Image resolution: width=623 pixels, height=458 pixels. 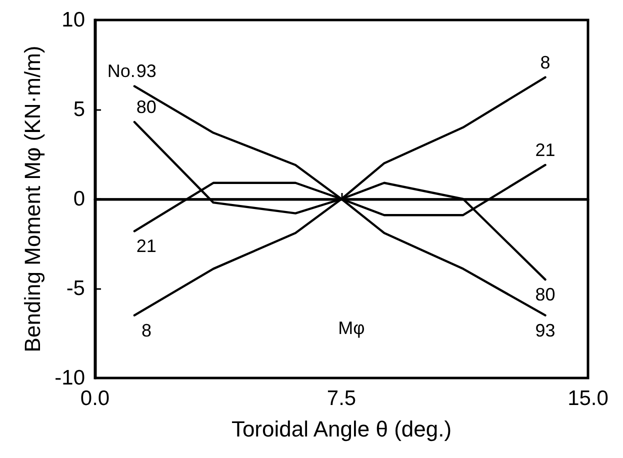 I want to click on series-label: 93, so click(x=146, y=71).